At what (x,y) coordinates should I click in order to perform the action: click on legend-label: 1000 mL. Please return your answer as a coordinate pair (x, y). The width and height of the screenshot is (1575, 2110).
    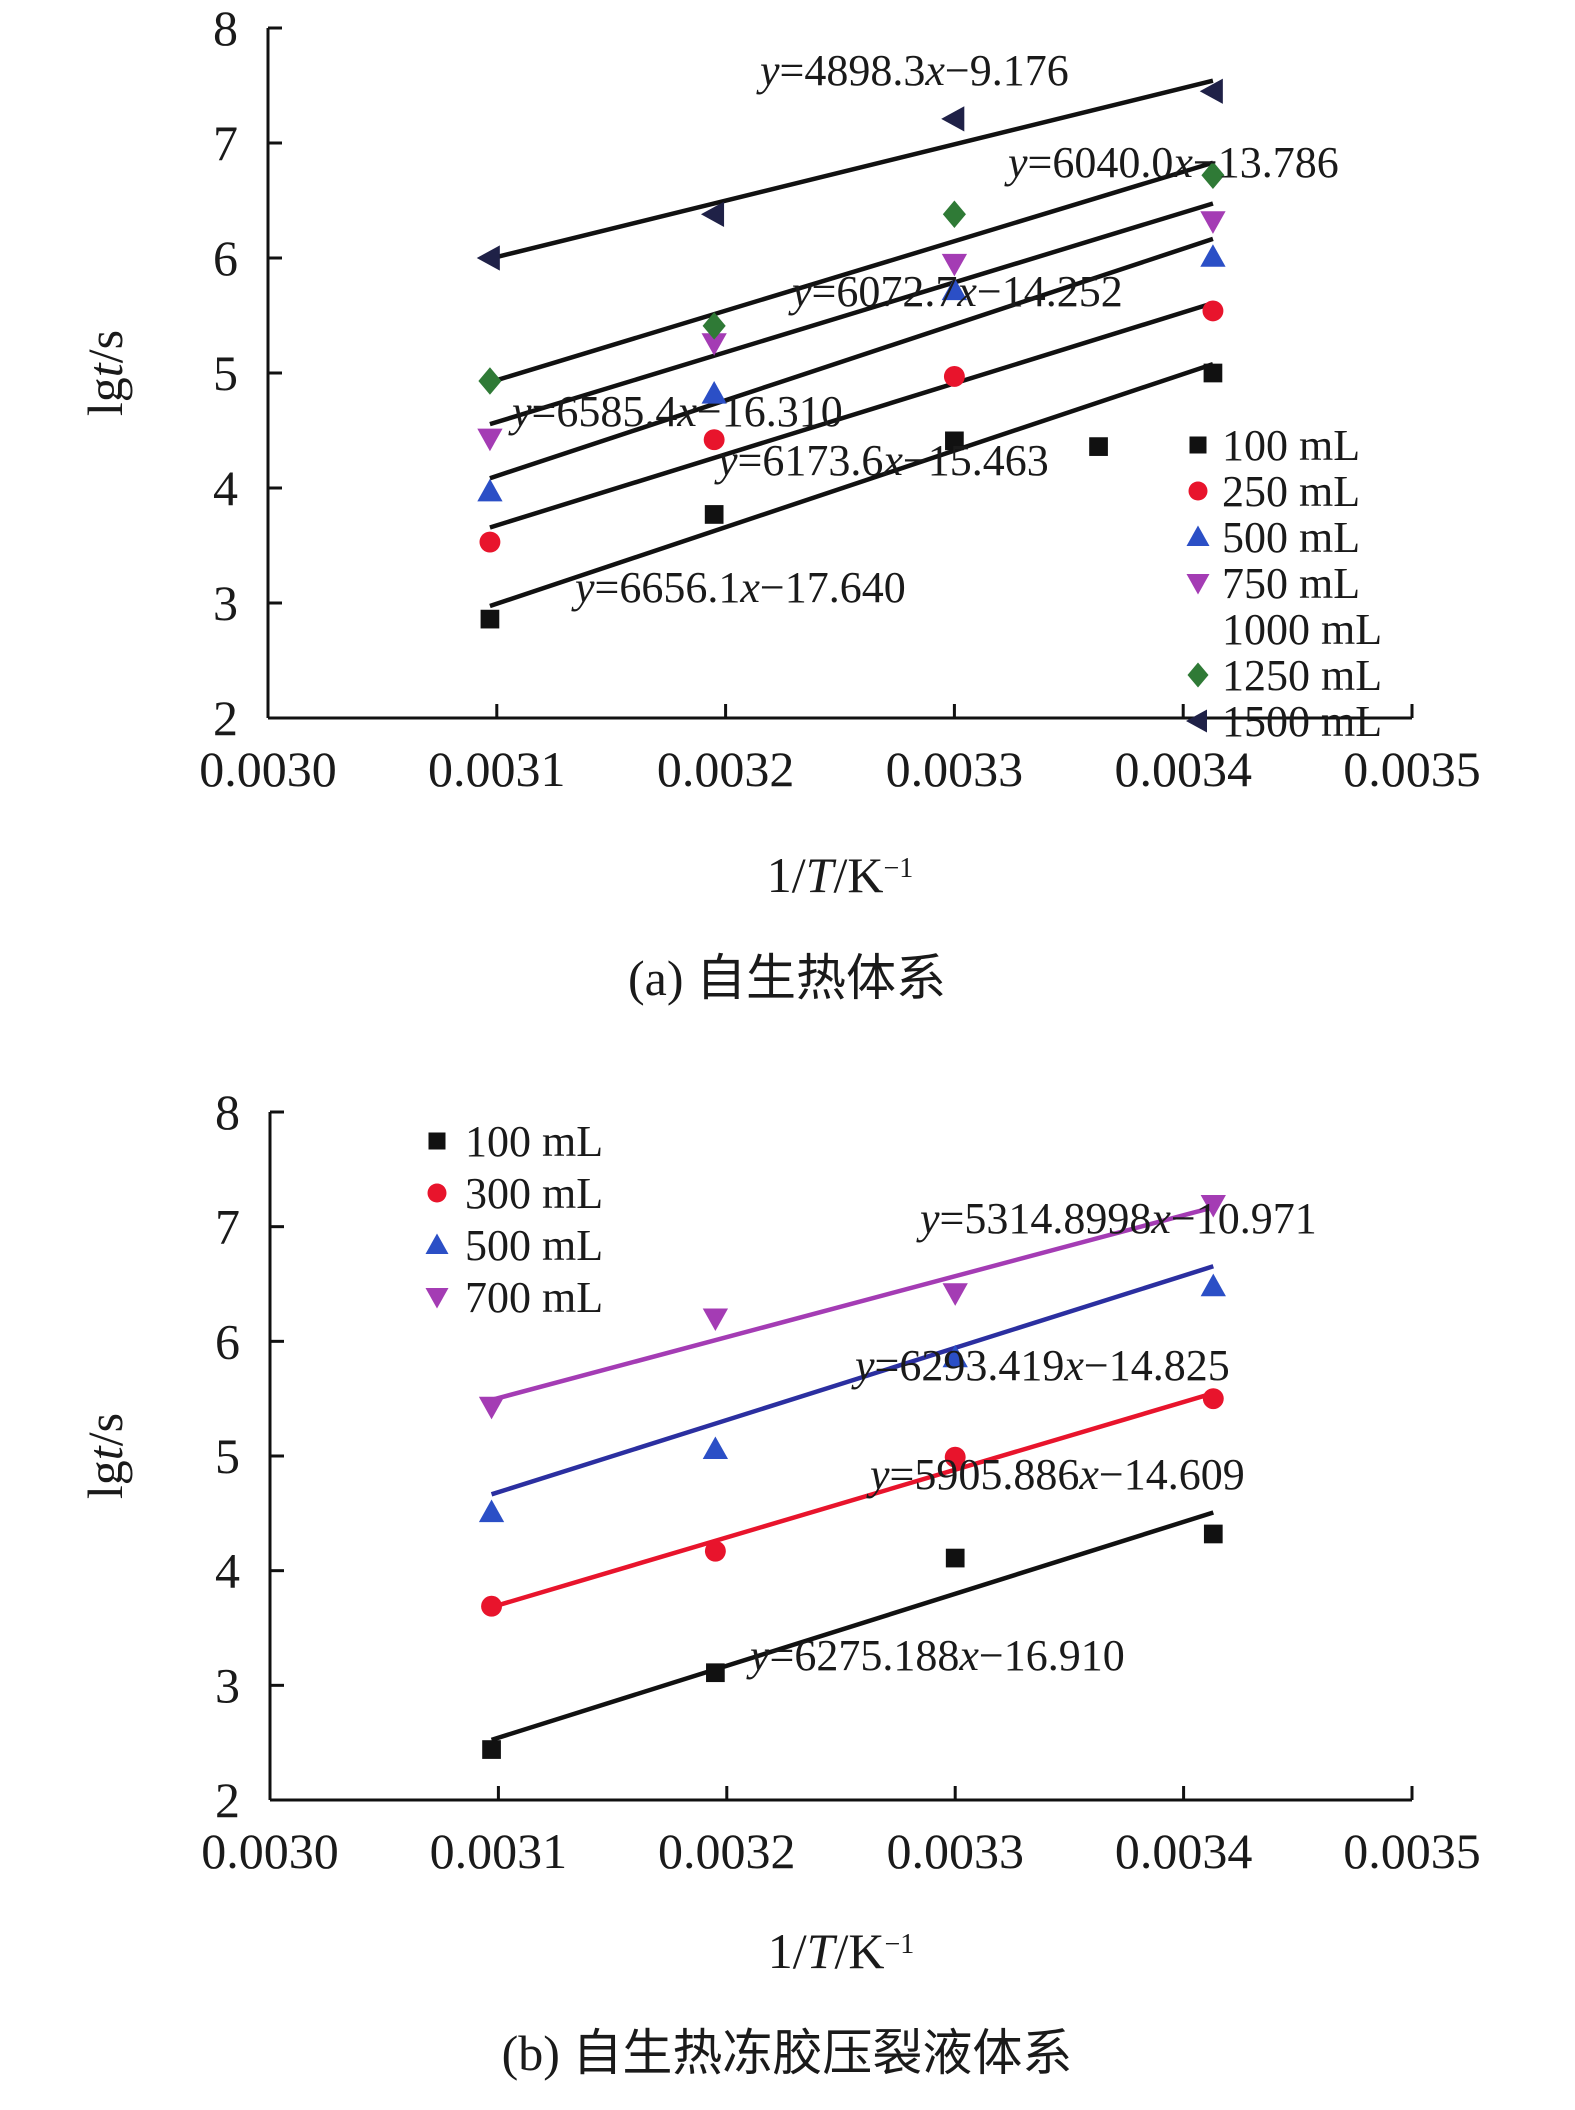
    Looking at the image, I should click on (1302, 629).